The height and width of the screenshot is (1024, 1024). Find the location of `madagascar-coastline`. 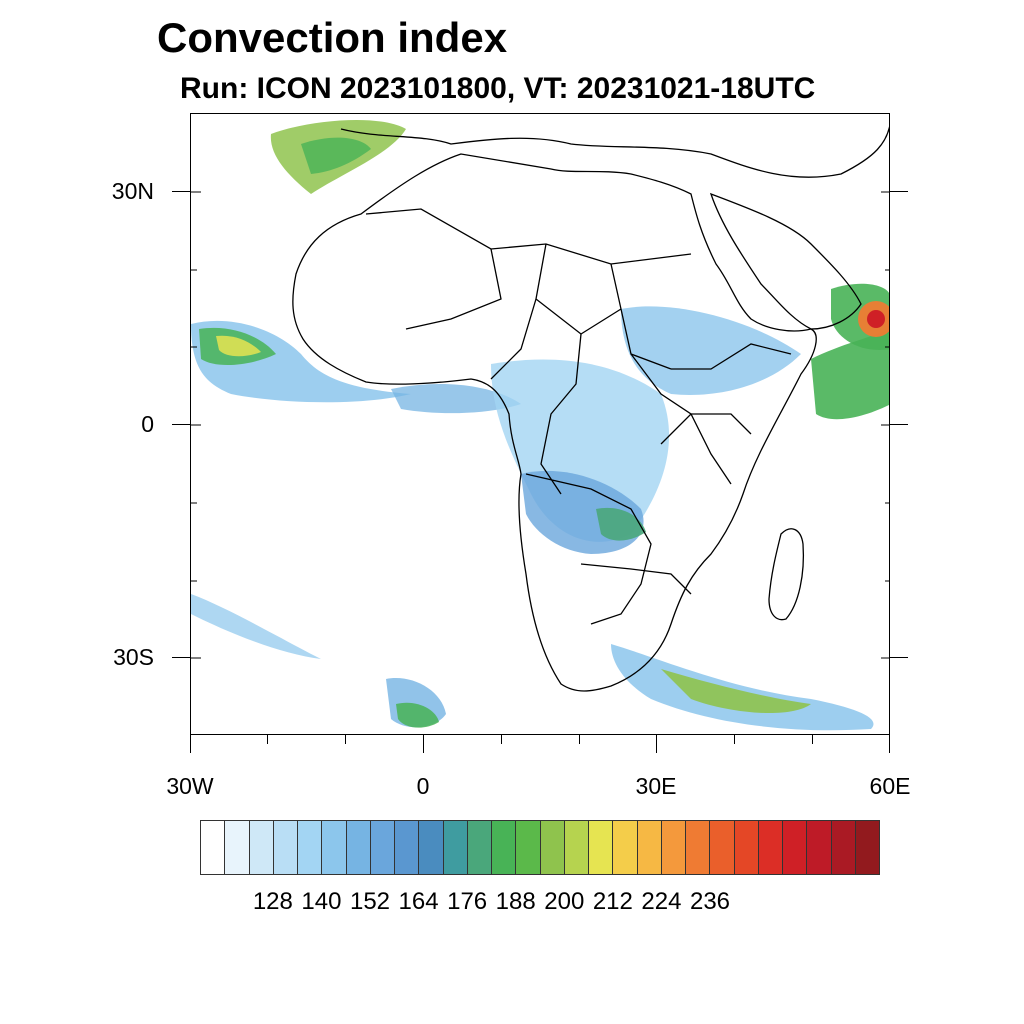

madagascar-coastline is located at coordinates (786, 574).